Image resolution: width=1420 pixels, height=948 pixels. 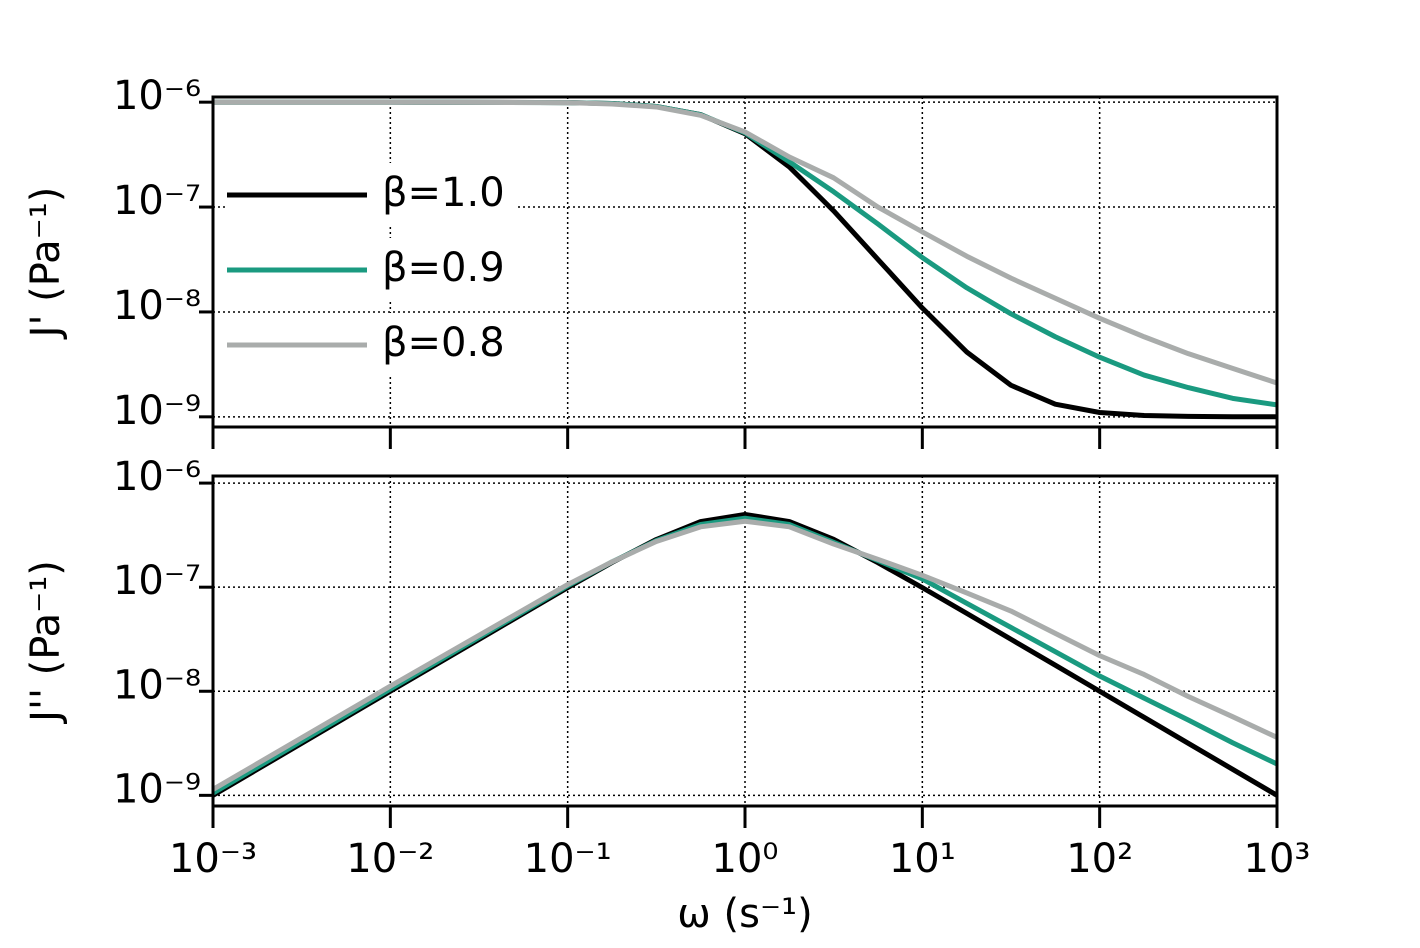 What do you see at coordinates (568, 859) in the screenshot?
I see `x-tick-label: 10⁻¹` at bounding box center [568, 859].